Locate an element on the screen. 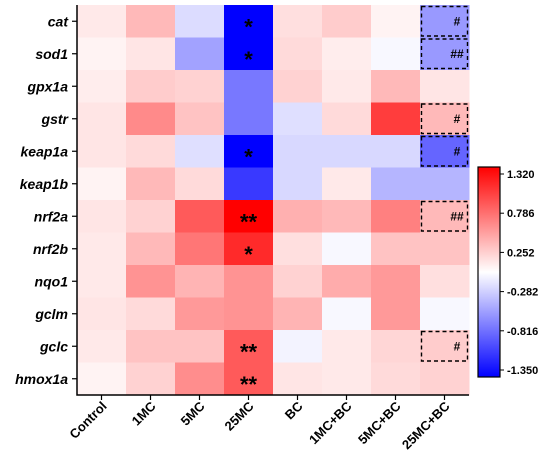 This screenshot has width=550, height=462. heatmap-cell-keap1a-25MC+BC is located at coordinates (445, 151).